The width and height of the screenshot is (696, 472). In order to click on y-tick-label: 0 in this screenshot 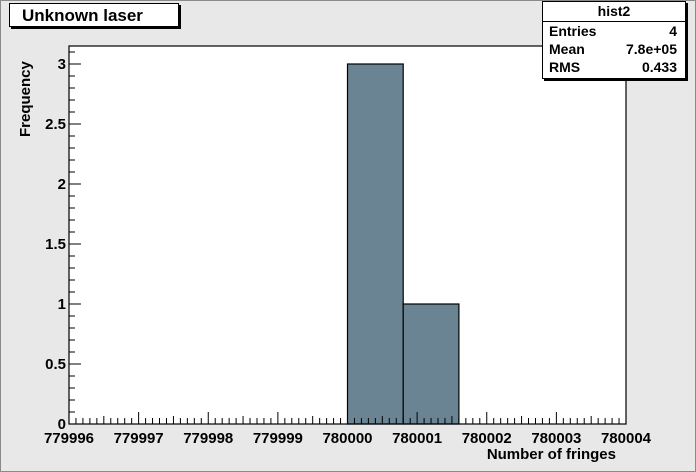, I will do `click(62, 424)`.